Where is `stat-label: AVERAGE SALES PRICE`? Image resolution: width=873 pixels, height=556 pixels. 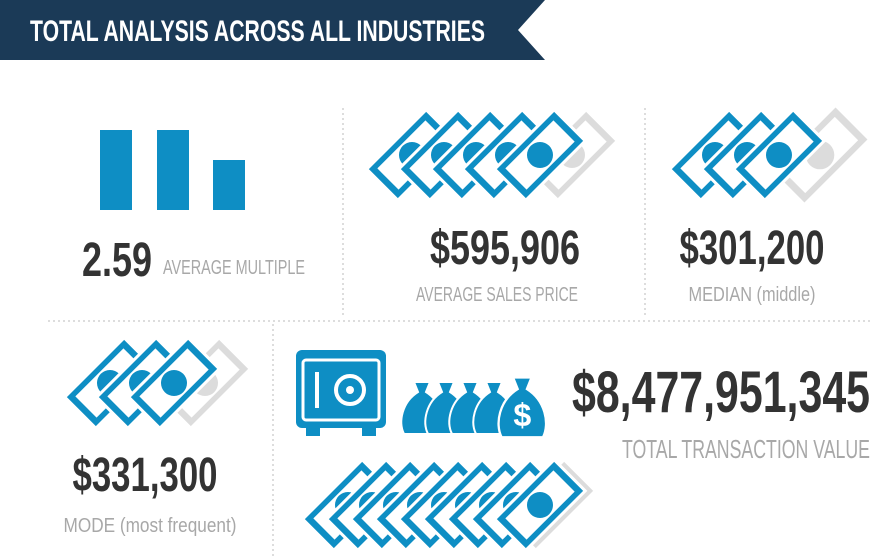 stat-label: AVERAGE SALES PRICE is located at coordinates (497, 295).